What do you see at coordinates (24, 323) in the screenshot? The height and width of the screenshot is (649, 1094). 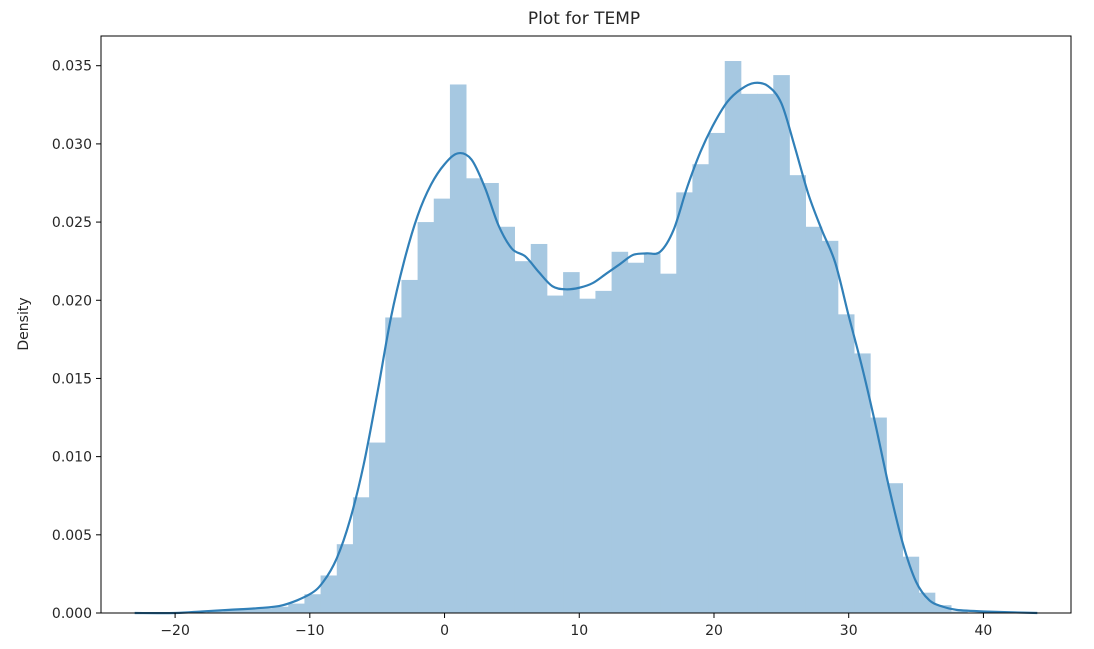 I see `y-axis-label: Density` at bounding box center [24, 323].